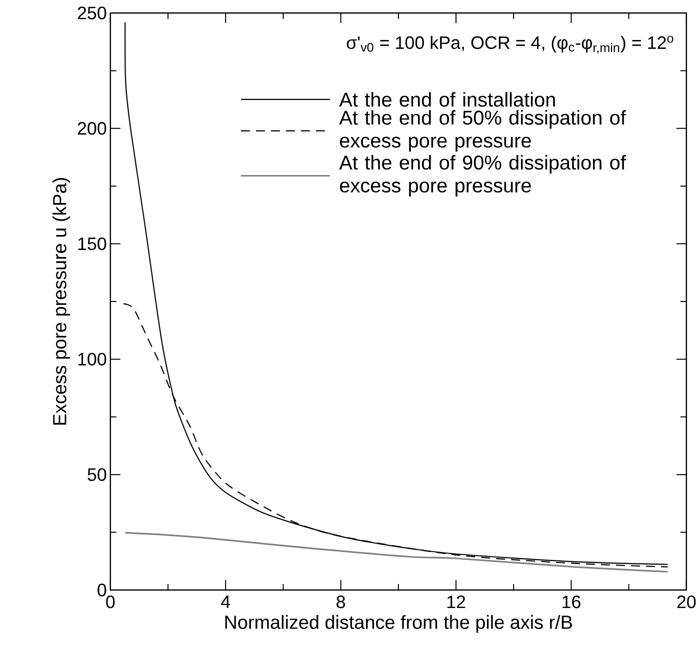 The height and width of the screenshot is (661, 699). I want to click on x-axis-title: Normalized distance from the pile axis r/B, so click(398, 624).